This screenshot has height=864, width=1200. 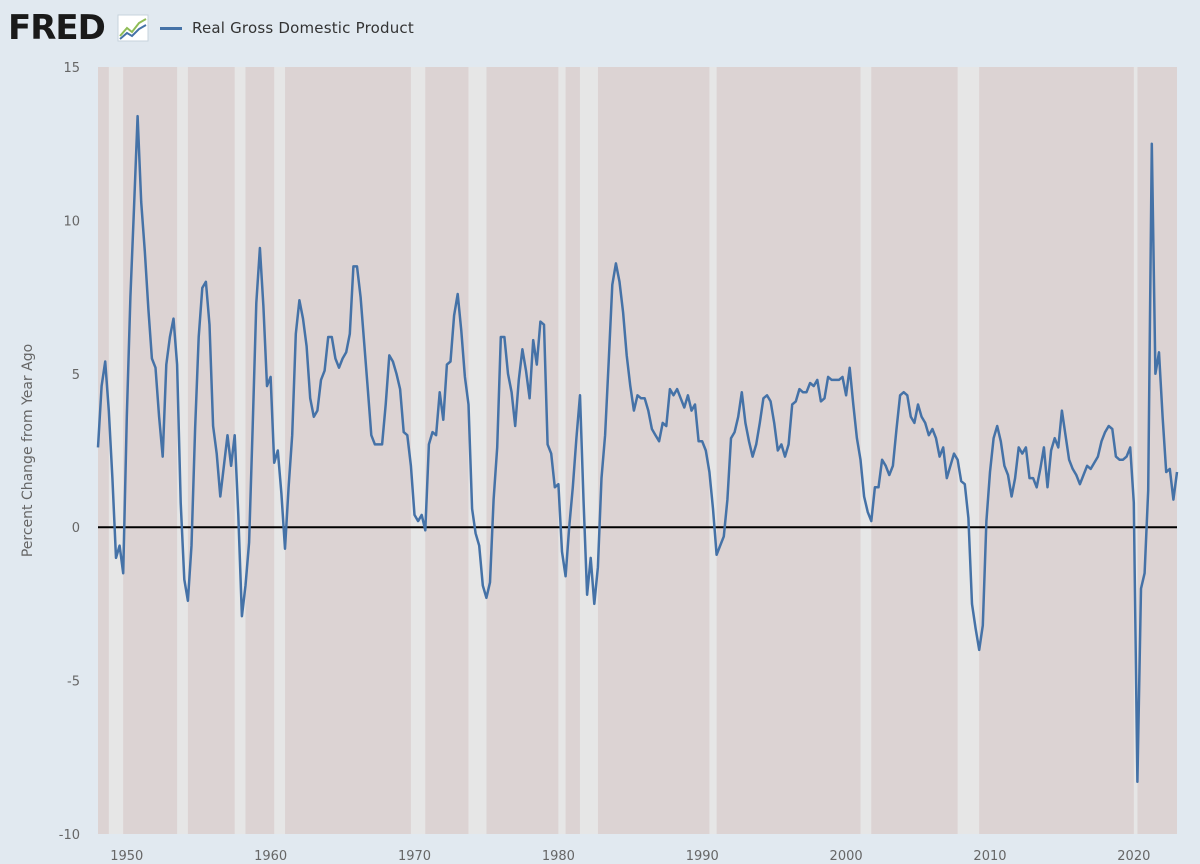 What do you see at coordinates (303, 28) in the screenshot?
I see `legend-label: Real Gross Domestic Product` at bounding box center [303, 28].